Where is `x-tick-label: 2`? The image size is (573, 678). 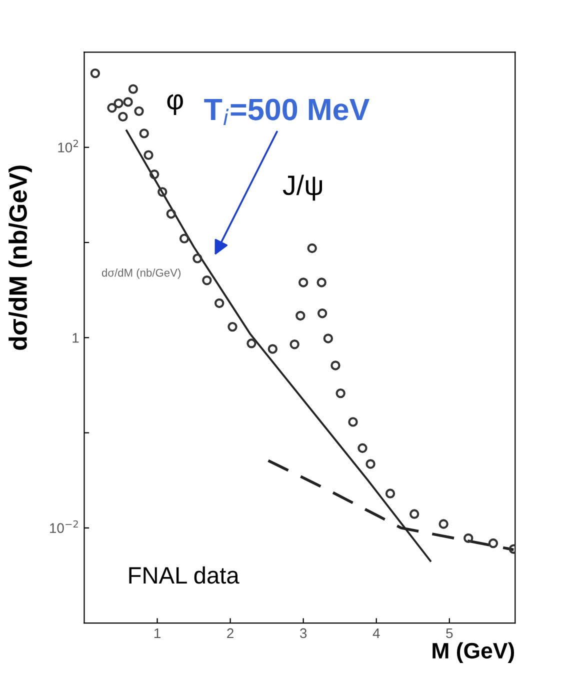
x-tick-label: 2 is located at coordinates (230, 633).